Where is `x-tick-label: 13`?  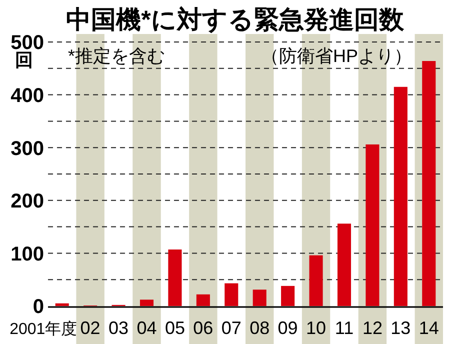 x-tick-label: 13 is located at coordinates (400, 328).